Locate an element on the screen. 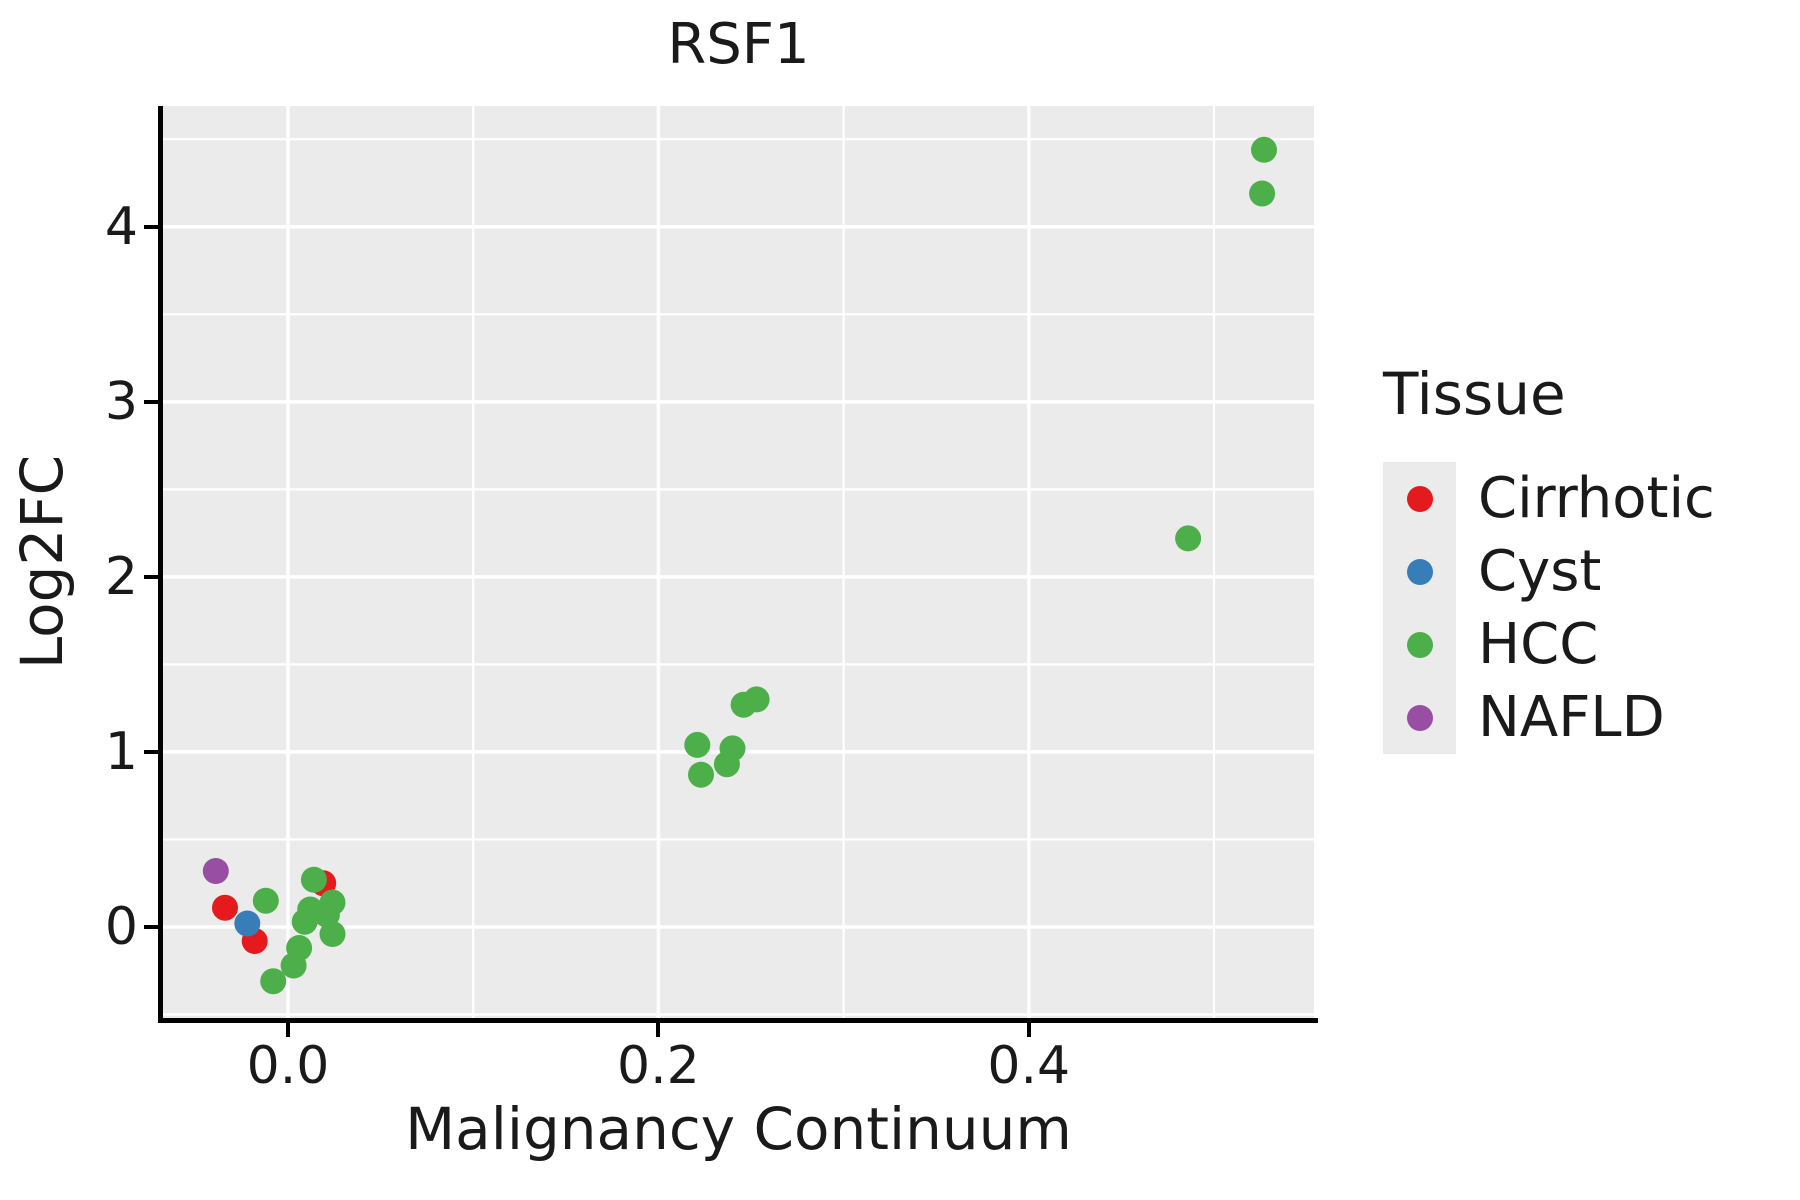 Image resolution: width=1800 pixels, height=1200 pixels. data-point-cirrhotic is located at coordinates (225, 907).